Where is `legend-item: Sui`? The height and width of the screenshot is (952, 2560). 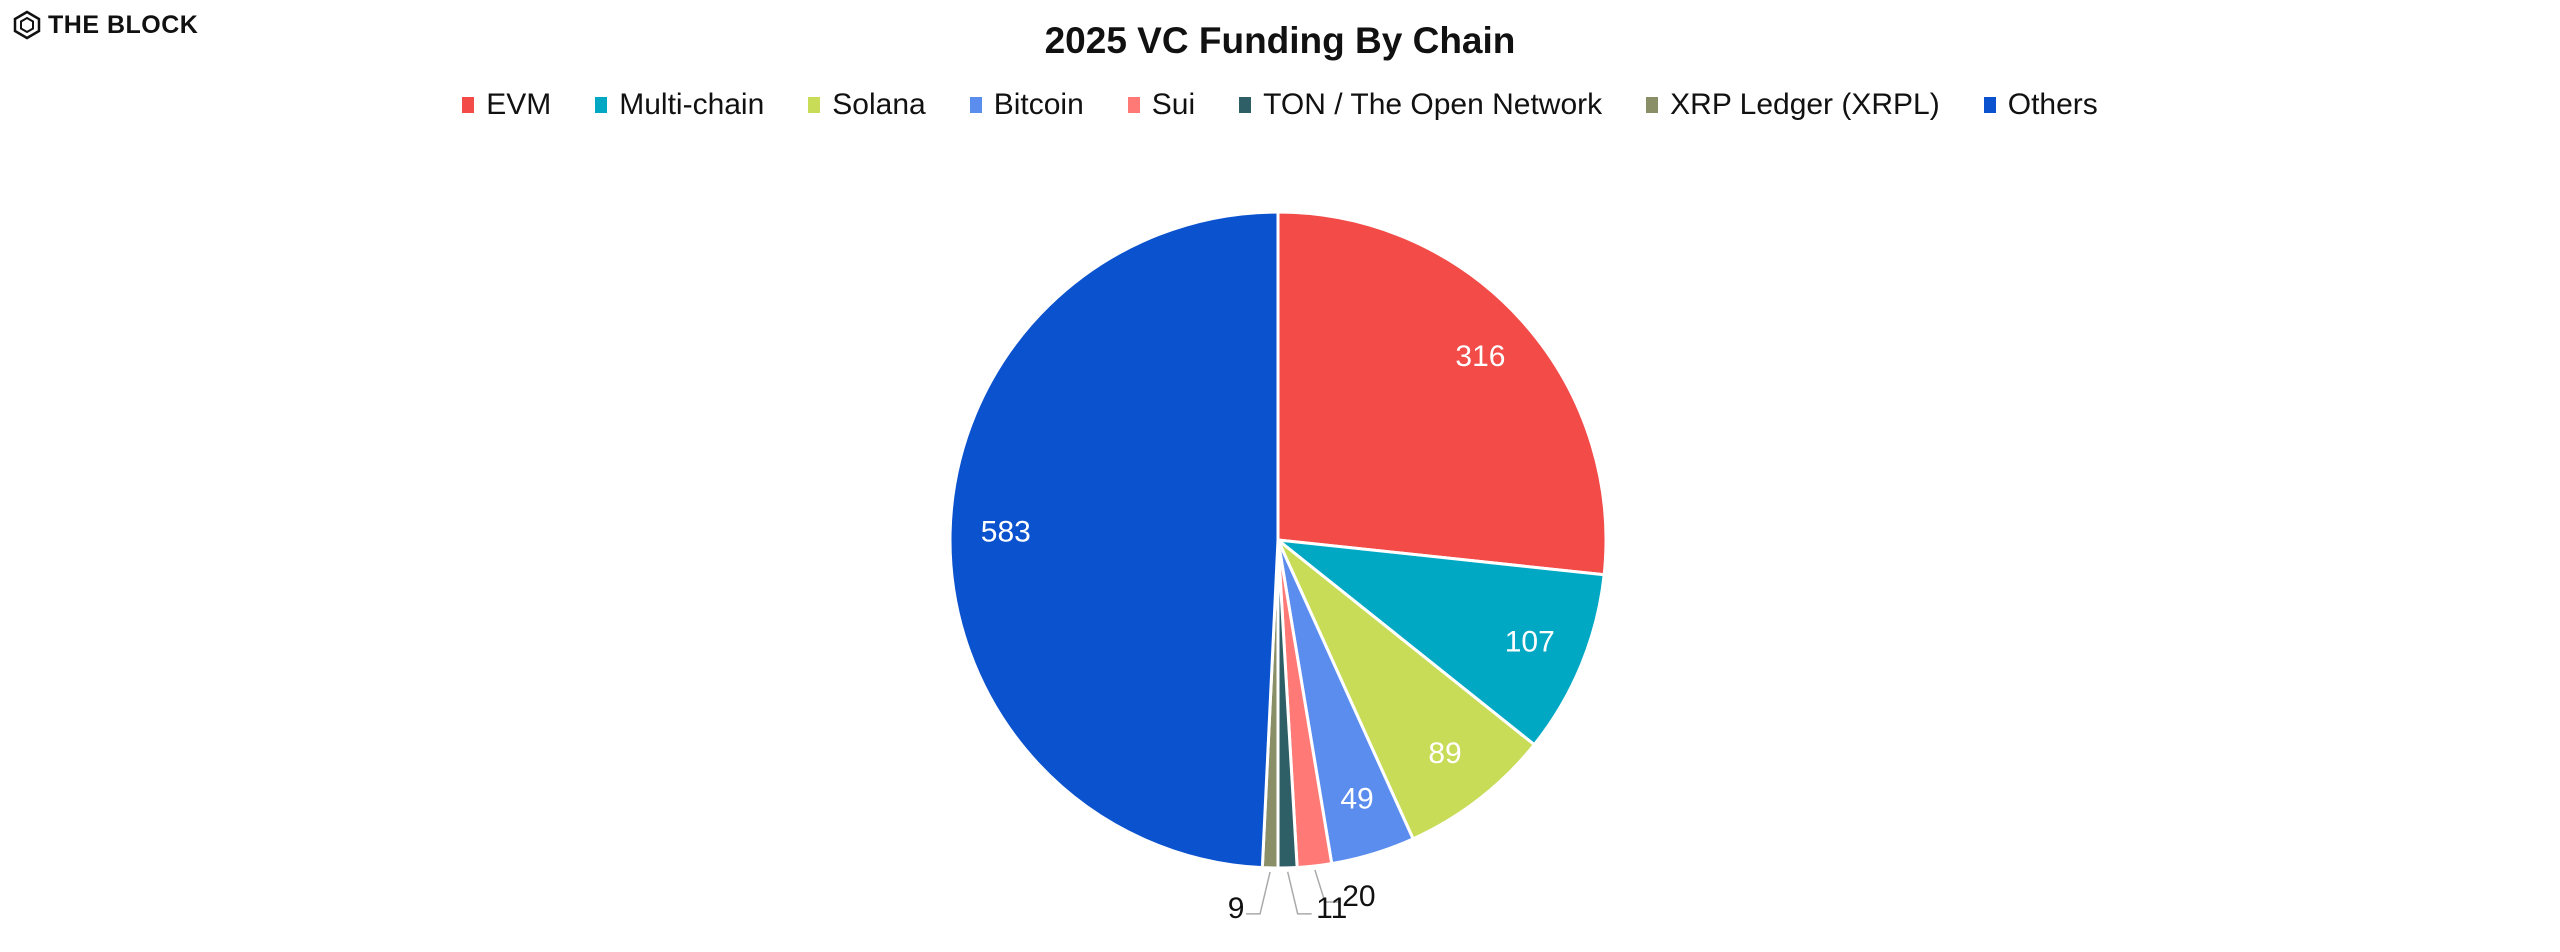
legend-item: Sui is located at coordinates (1161, 105).